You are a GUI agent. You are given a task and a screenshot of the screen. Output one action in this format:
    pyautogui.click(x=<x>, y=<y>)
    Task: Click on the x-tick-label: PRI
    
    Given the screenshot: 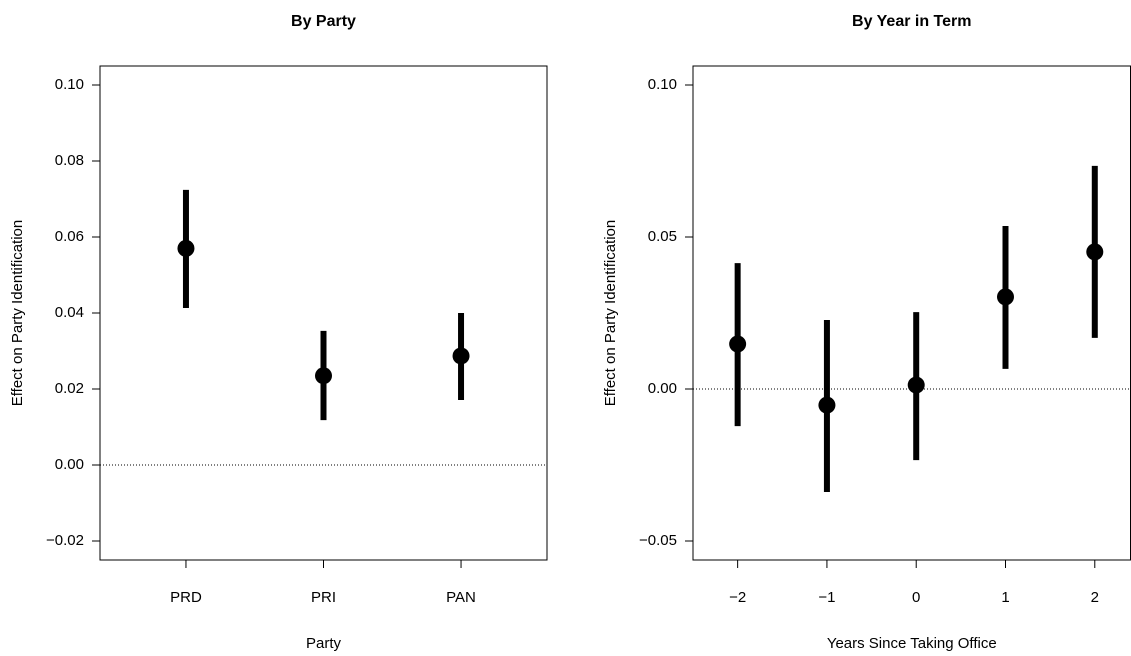 What is the action you would take?
    pyautogui.click(x=323, y=597)
    